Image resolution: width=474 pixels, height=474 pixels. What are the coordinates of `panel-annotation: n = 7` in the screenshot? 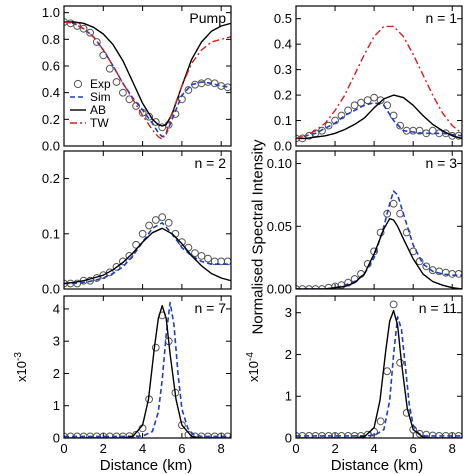 It's located at (210, 308).